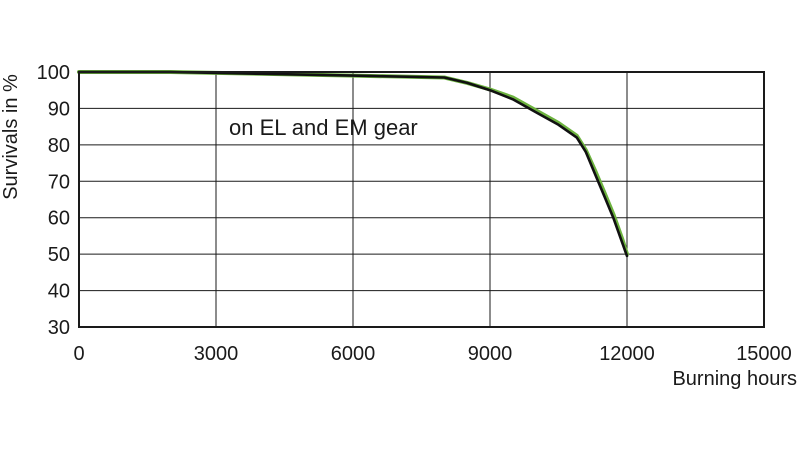  What do you see at coordinates (59, 109) in the screenshot?
I see `y-tick-label: 90` at bounding box center [59, 109].